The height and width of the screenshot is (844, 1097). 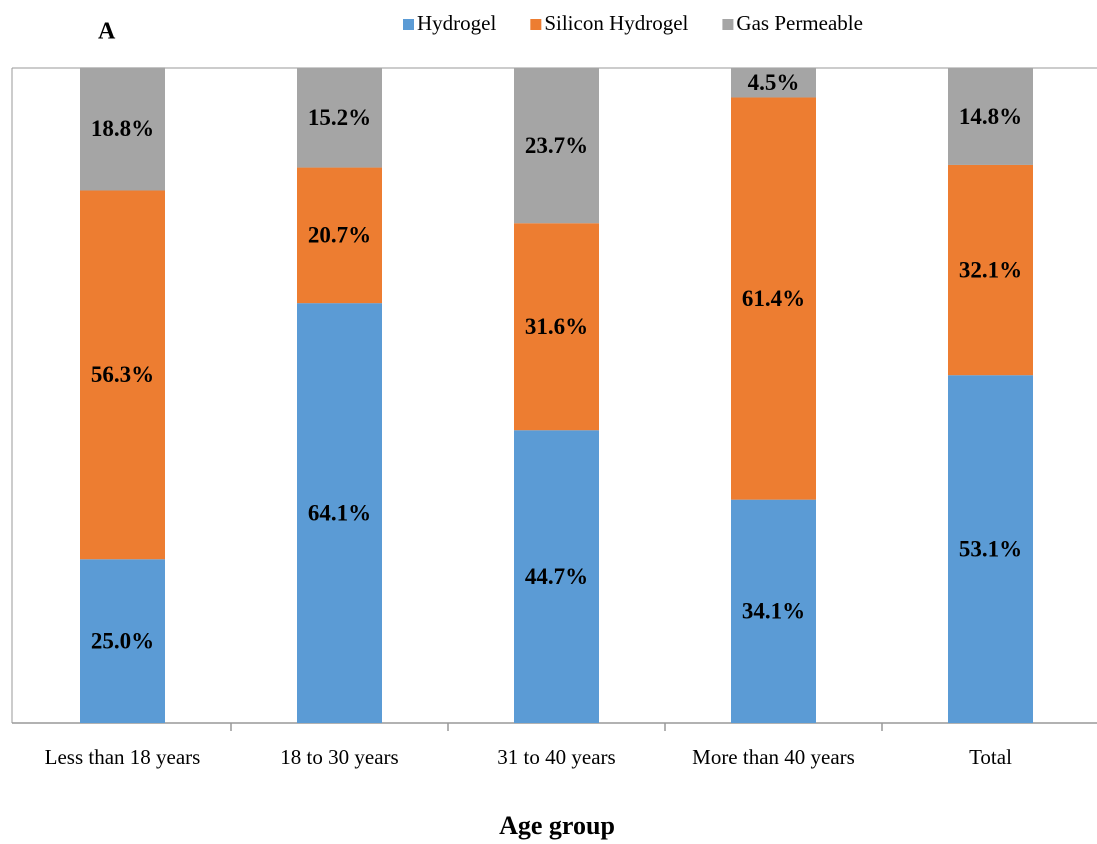 What do you see at coordinates (990, 757) in the screenshot?
I see `x-tick-label: Total` at bounding box center [990, 757].